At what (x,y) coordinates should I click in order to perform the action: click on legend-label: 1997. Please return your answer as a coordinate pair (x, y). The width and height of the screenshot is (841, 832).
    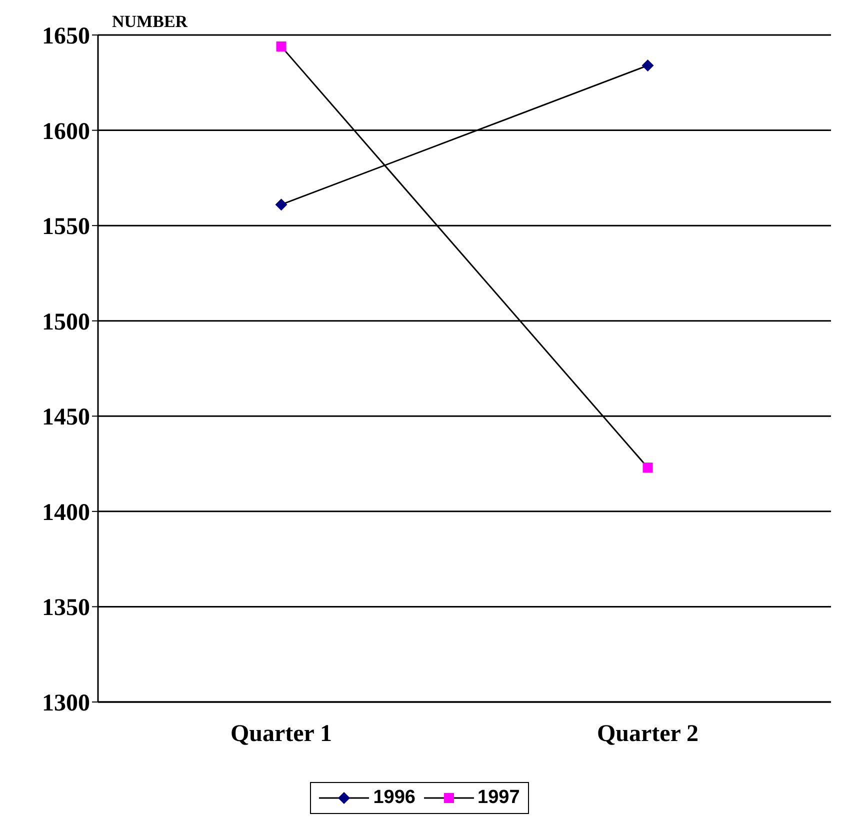
    Looking at the image, I should click on (498, 798).